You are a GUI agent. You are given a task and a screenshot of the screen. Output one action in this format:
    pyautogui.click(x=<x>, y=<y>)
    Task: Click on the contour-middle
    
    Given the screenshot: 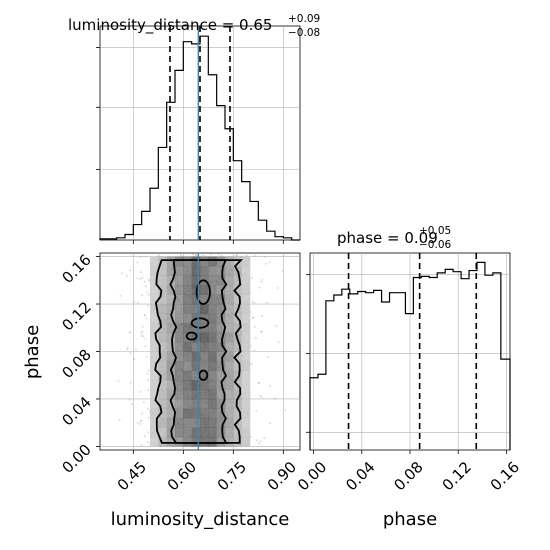 What is the action you would take?
    pyautogui.click(x=198, y=351)
    